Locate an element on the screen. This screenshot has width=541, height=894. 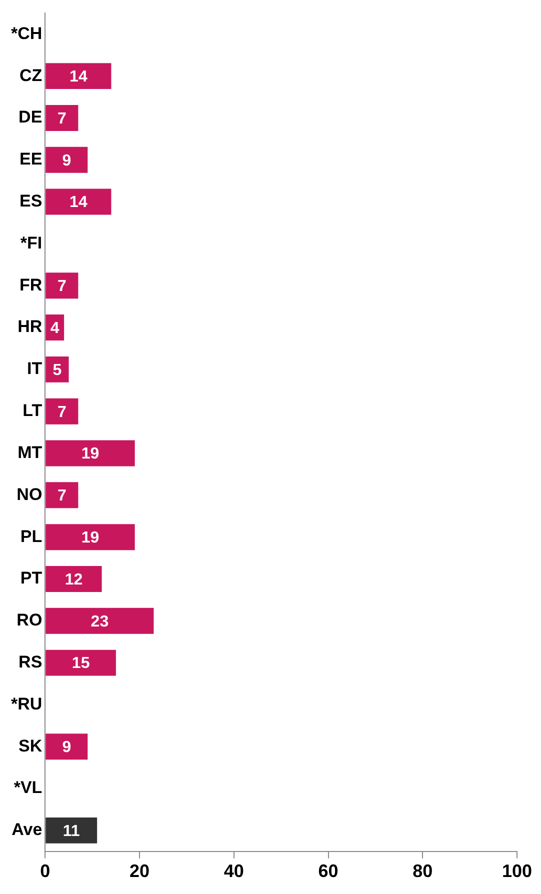
data-label: 5 is located at coordinates (57, 370).